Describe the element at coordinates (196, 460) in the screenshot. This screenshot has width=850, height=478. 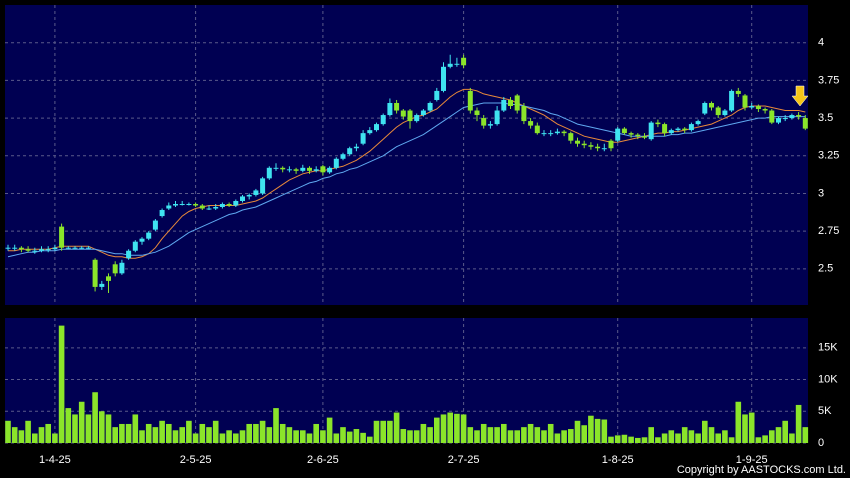
I see `x-tick-label: 2-5-25` at that location.